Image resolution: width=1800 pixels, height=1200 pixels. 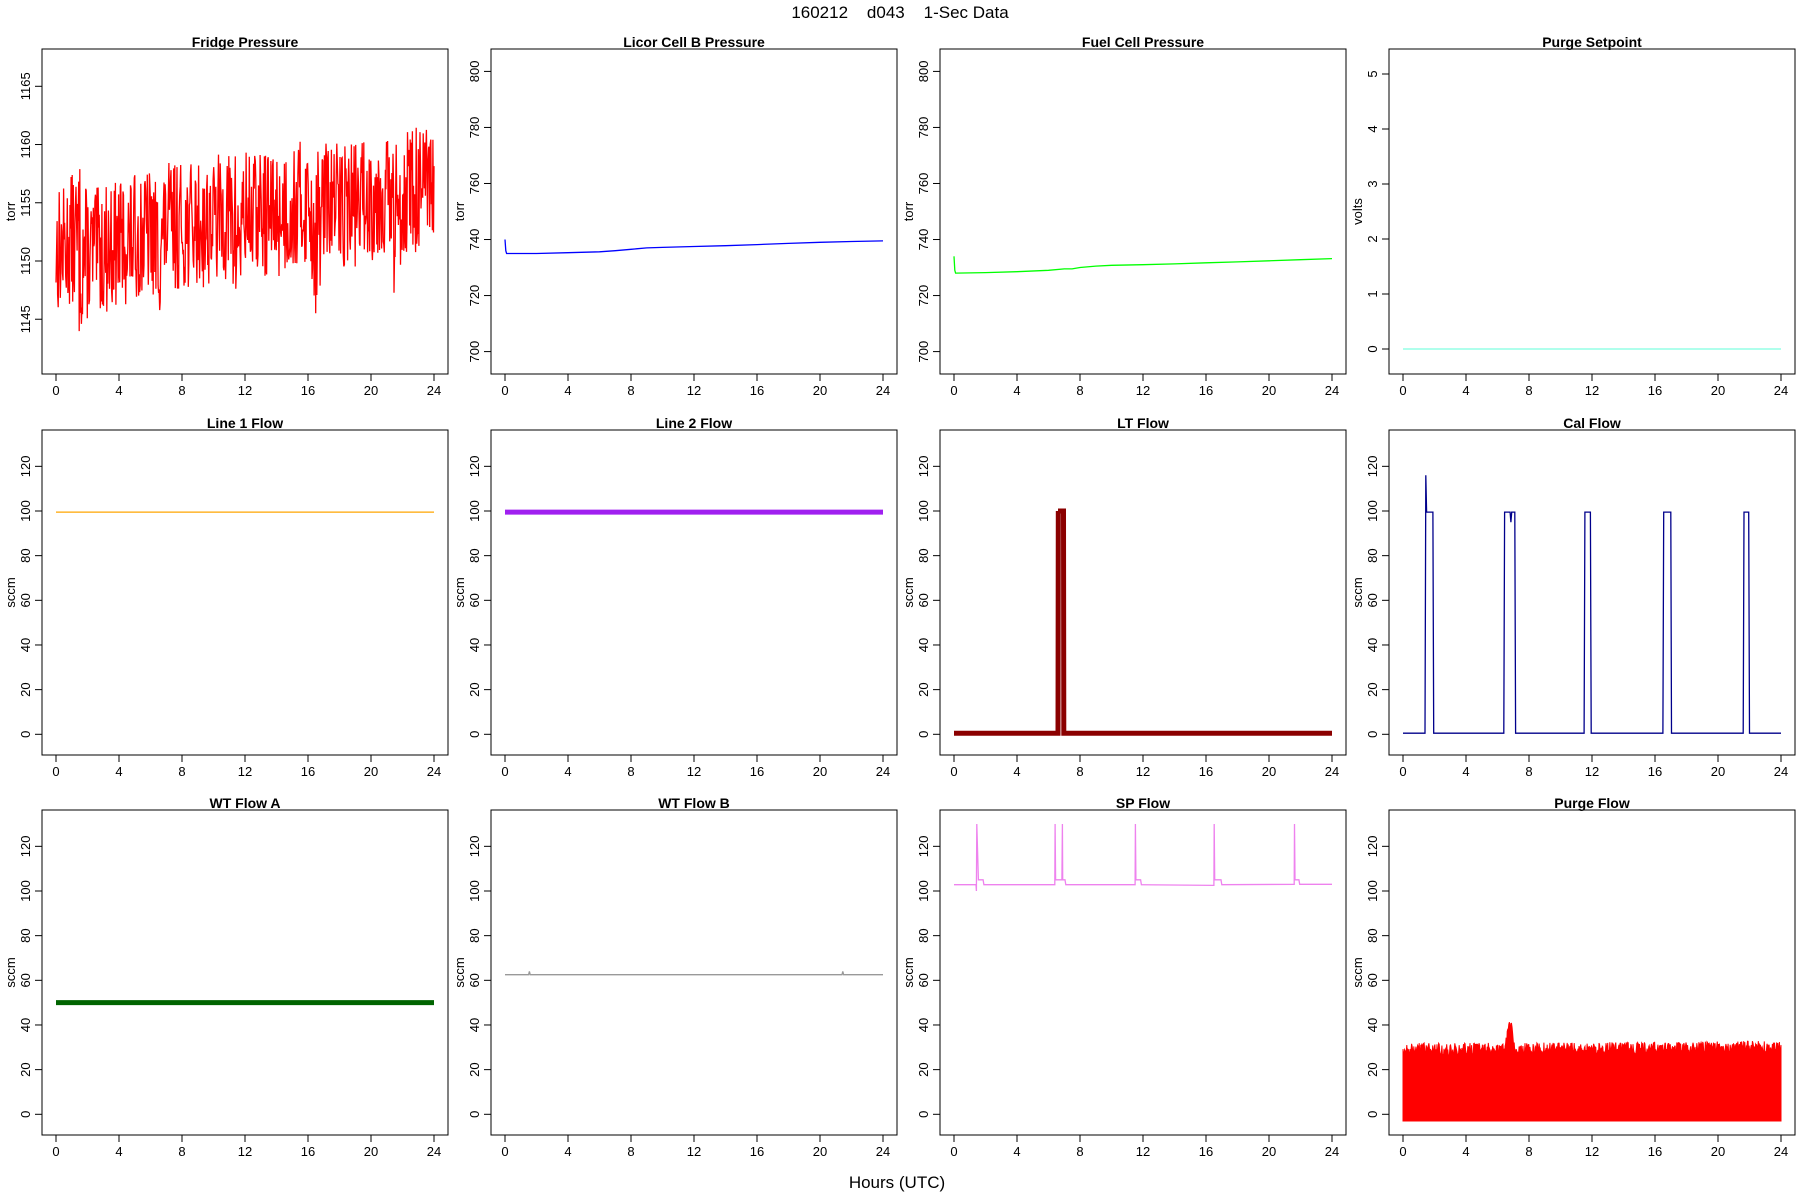 What do you see at coordinates (694, 247) in the screenshot?
I see `data-series-line` at bounding box center [694, 247].